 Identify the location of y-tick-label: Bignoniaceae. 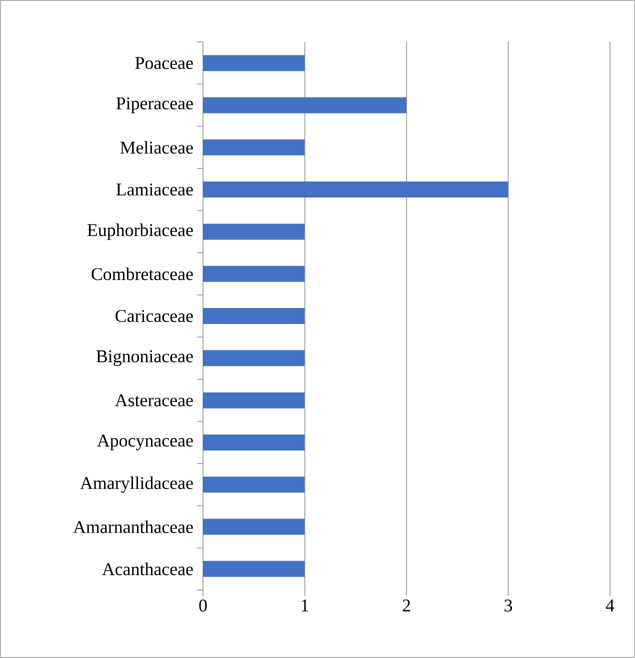
(144, 358).